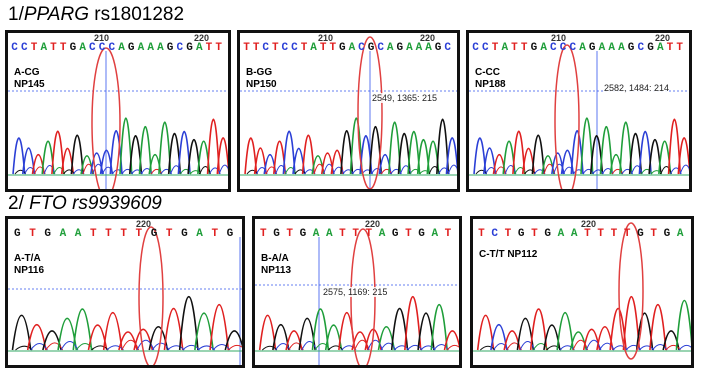 Image resolution: width=704 pixels, height=370 pixels. I want to click on sample-label: A-CG NP145, so click(29, 78).